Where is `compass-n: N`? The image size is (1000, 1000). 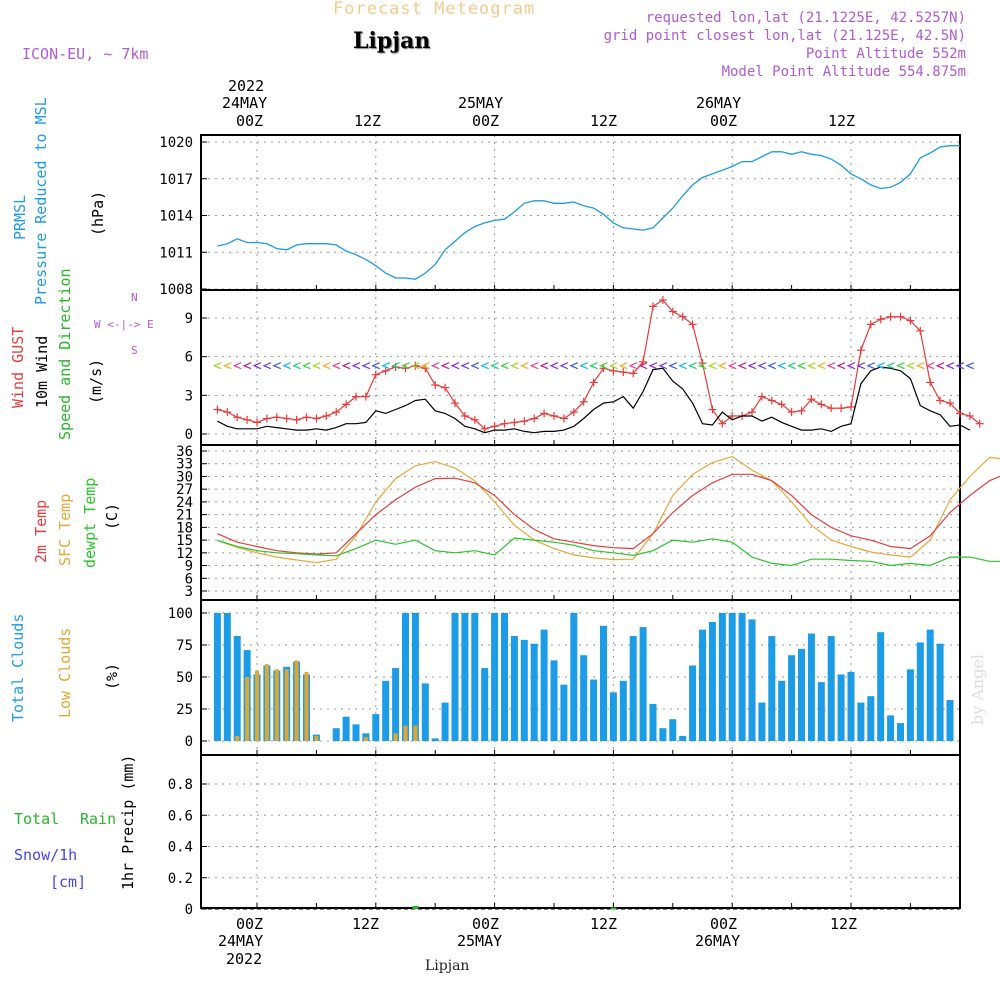 compass-n: N is located at coordinates (134, 297).